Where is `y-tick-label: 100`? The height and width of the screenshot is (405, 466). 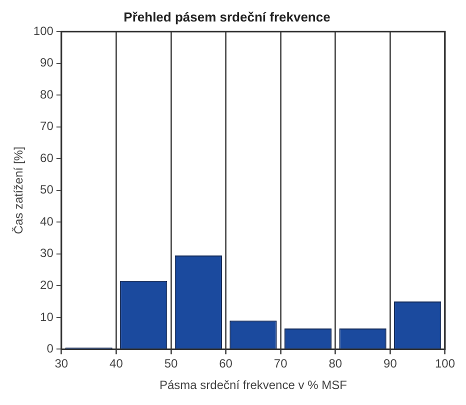 y-tick-label: 100 is located at coordinates (43, 31).